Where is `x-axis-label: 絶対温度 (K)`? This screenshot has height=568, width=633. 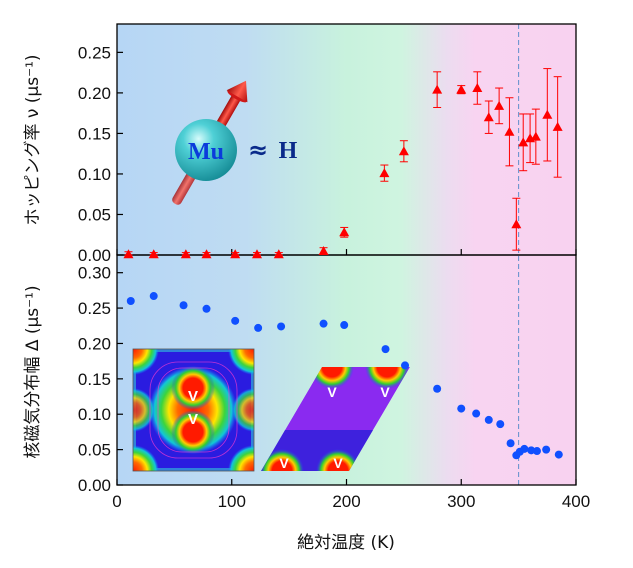 x-axis-label: 絶対温度 (K) is located at coordinates (346, 543).